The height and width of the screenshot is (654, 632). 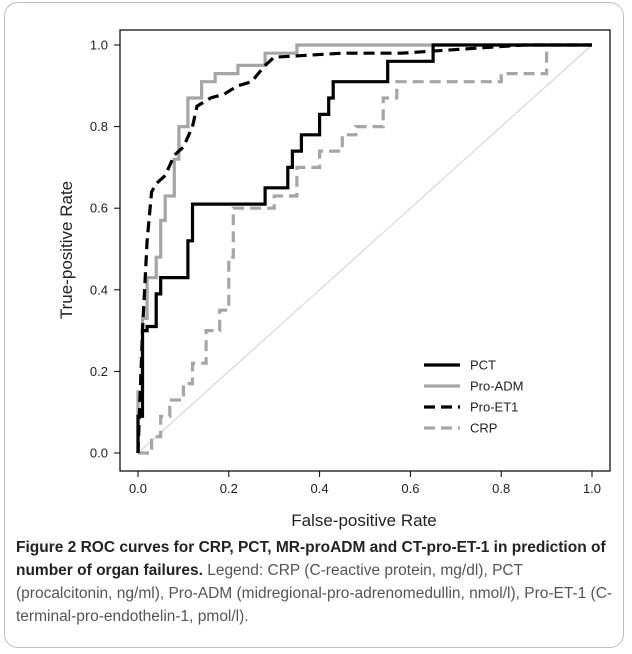 I want to click on legend-label-pct: PCT, so click(x=483, y=365).